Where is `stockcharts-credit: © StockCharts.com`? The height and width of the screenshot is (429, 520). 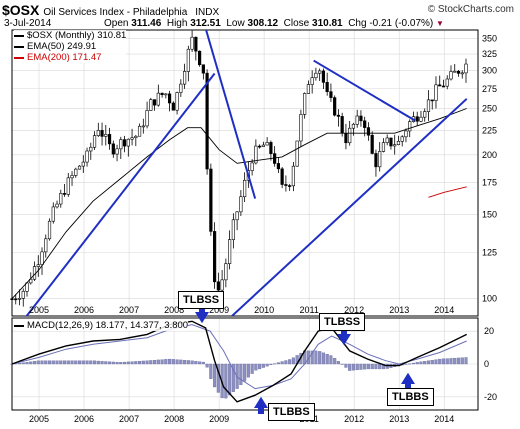
stockcharts-credit: © StockCharts.com is located at coordinates (470, 9).